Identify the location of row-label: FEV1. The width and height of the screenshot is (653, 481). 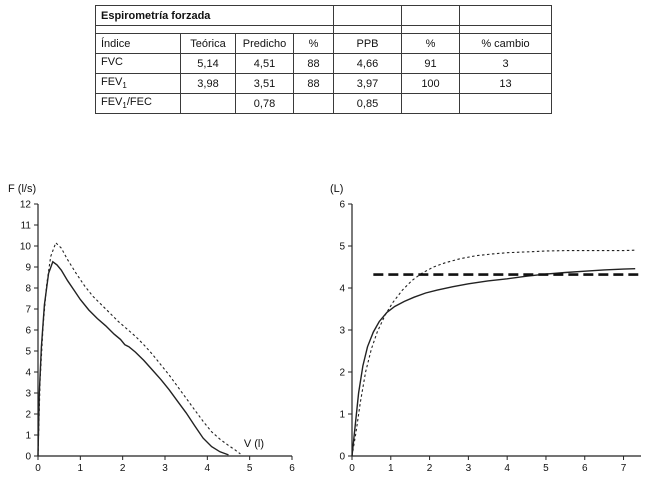
(138, 83).